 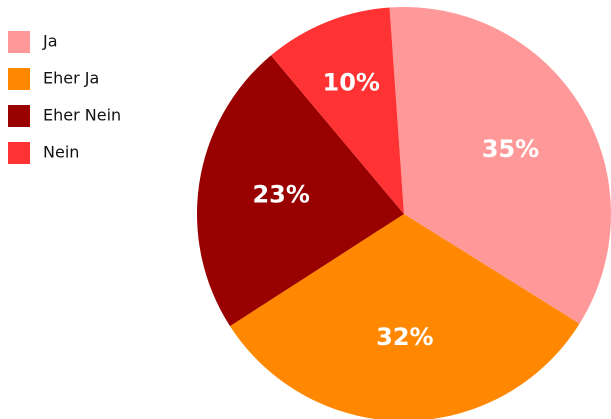 What do you see at coordinates (280, 194) in the screenshot?
I see `slice-label: 23%` at bounding box center [280, 194].